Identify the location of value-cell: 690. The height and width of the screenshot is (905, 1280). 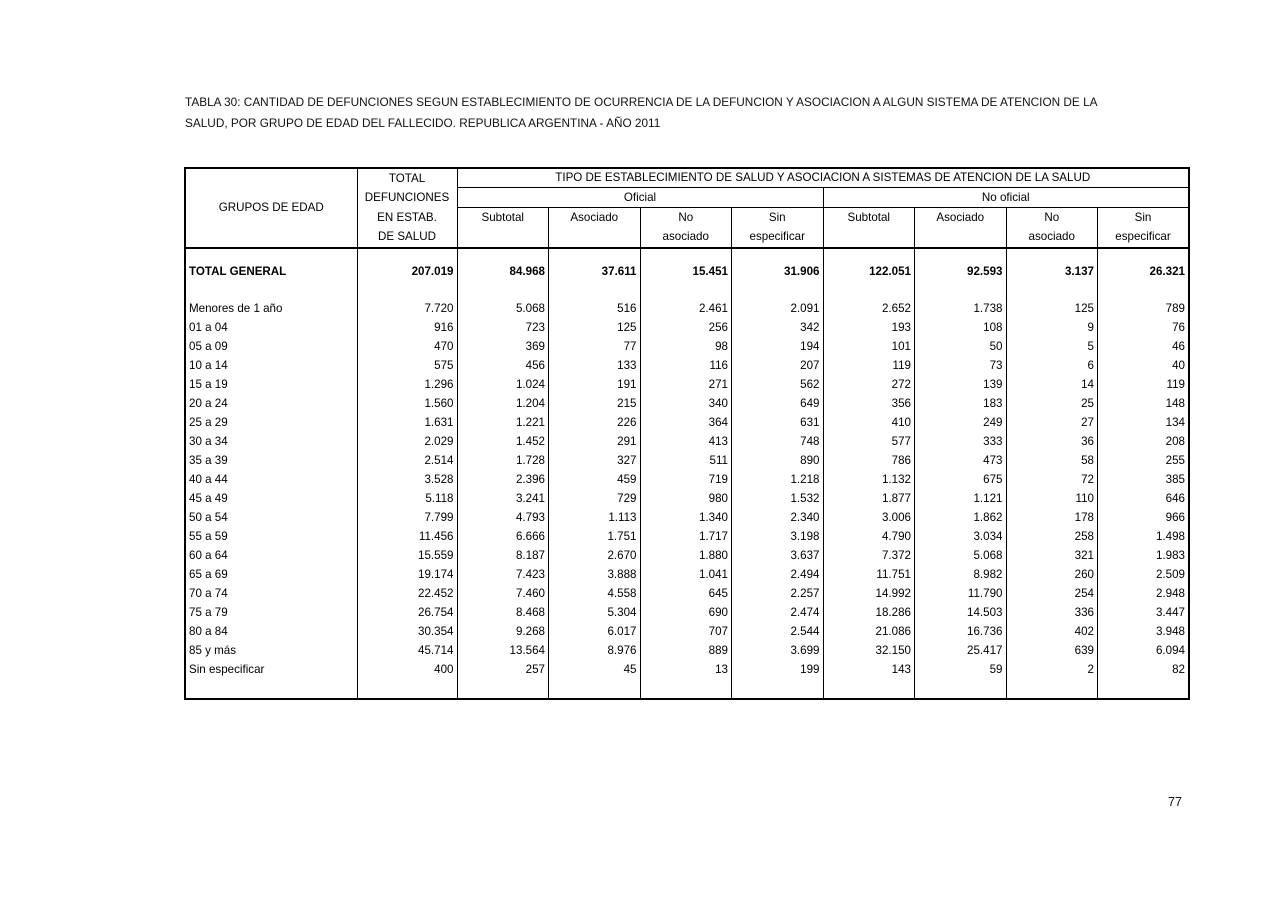
(685, 612).